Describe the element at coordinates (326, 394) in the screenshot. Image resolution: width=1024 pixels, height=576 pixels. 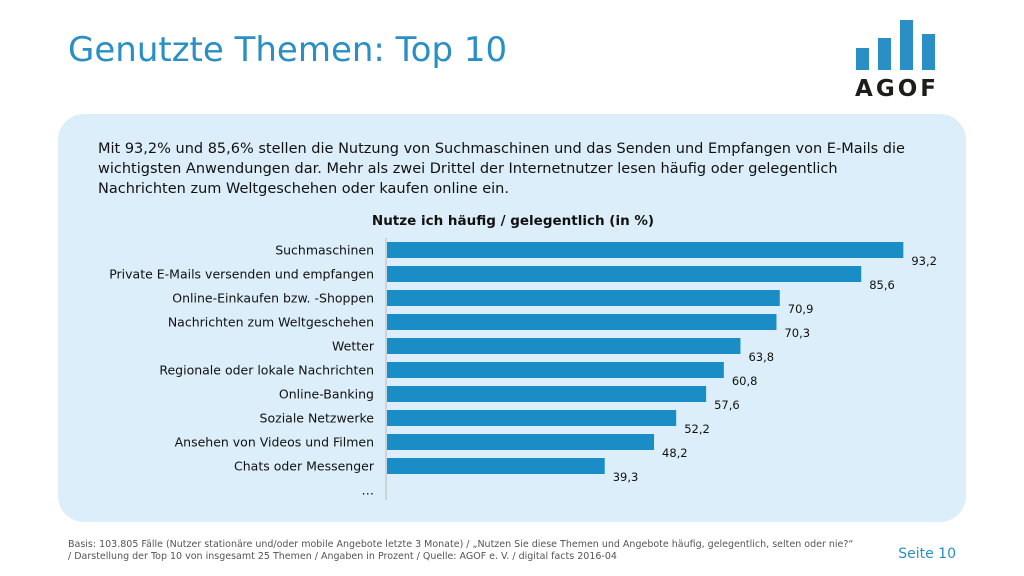
I see `category-label: Online-Banking` at that location.